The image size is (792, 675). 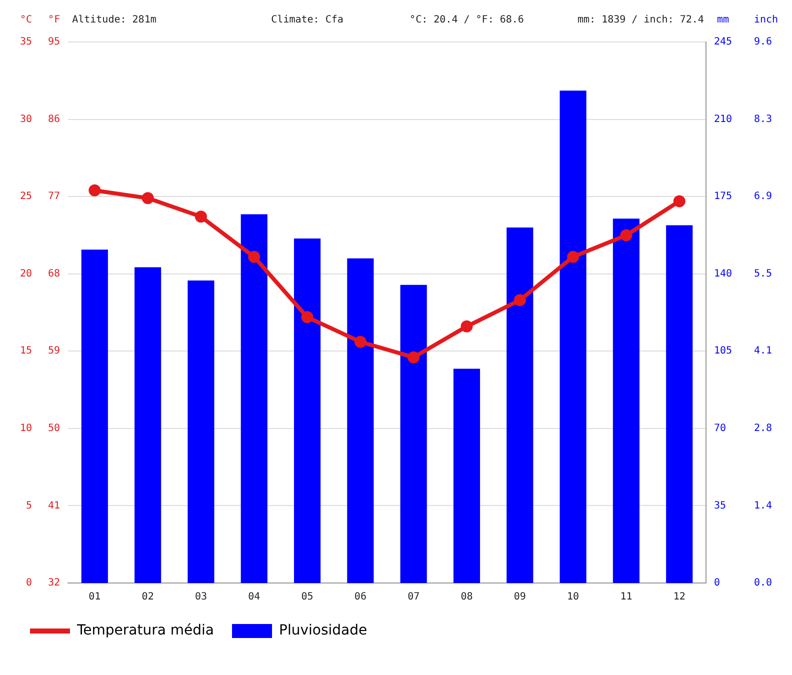 What do you see at coordinates (763, 583) in the screenshot?
I see `text: 0.0` at bounding box center [763, 583].